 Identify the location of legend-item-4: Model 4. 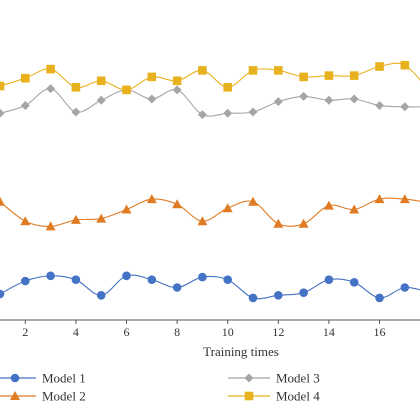
(274, 396).